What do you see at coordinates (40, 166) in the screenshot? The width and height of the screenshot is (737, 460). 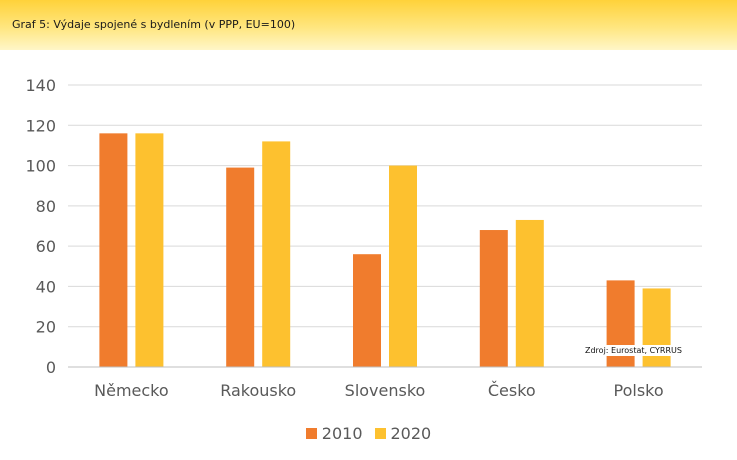 I see `y-tick-label: 100` at bounding box center [40, 166].